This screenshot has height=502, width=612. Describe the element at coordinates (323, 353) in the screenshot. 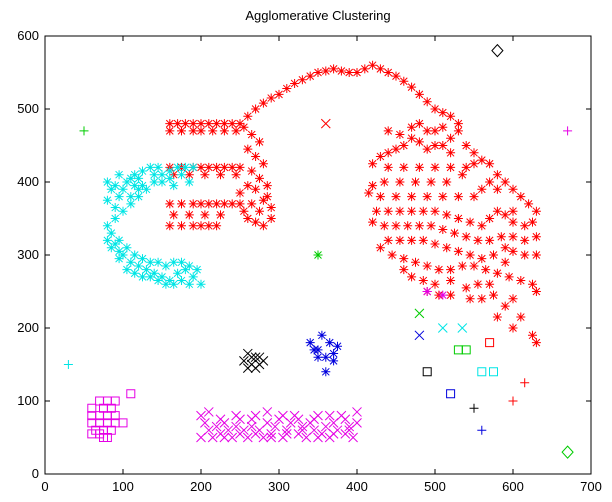

I see `series-blue-asterisk` at that location.